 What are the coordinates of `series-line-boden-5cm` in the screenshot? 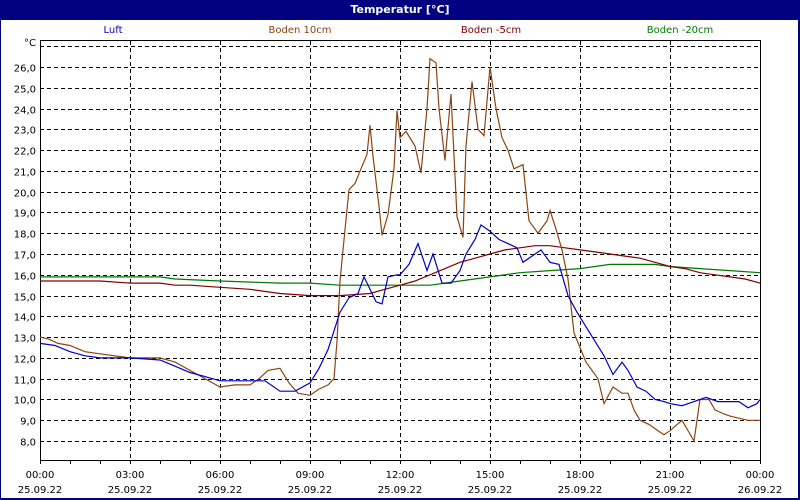 It's located at (400, 271).